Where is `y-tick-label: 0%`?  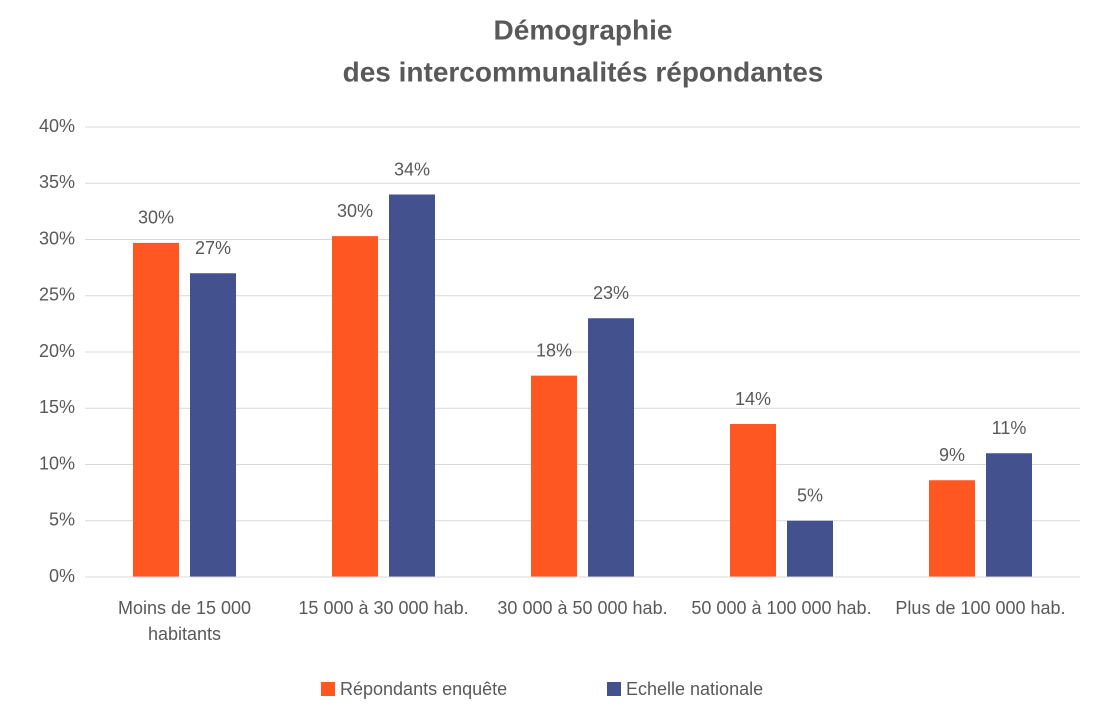
y-tick-label: 0% is located at coordinates (62, 576).